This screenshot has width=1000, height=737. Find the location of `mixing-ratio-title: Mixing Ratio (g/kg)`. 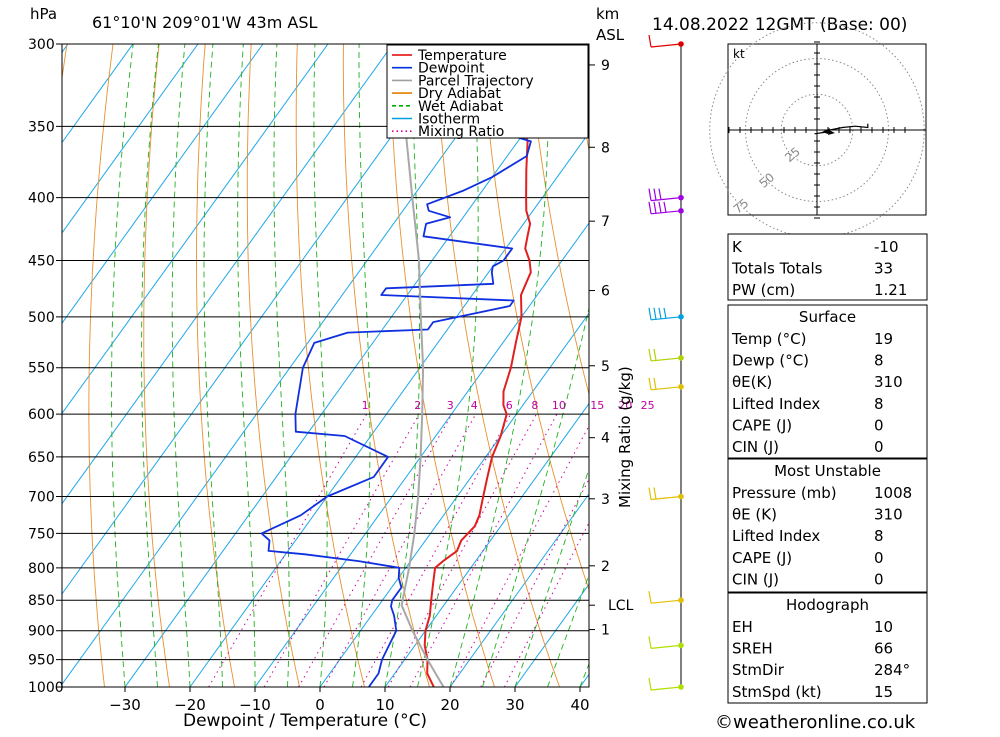

mixing-ratio-title: Mixing Ratio (g/kg) is located at coordinates (625, 437).